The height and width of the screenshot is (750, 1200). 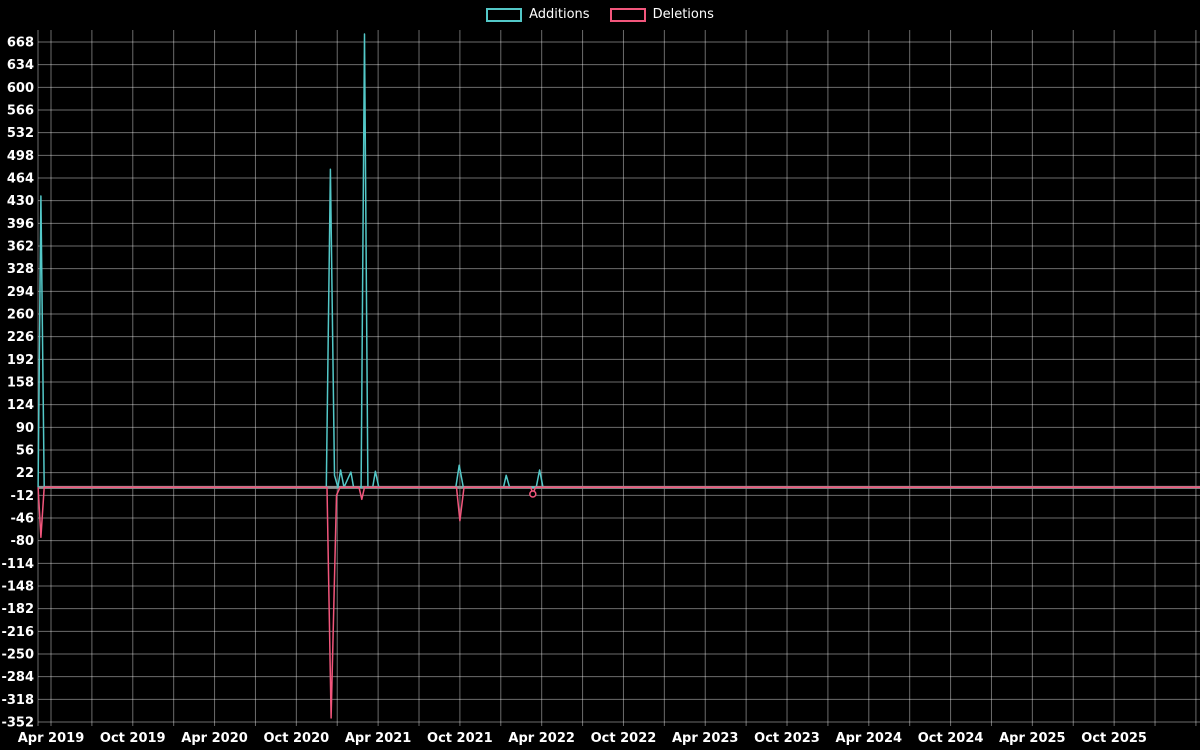 What do you see at coordinates (17, 723) in the screenshot?
I see `y-axis-tick-label: -352` at bounding box center [17, 723].